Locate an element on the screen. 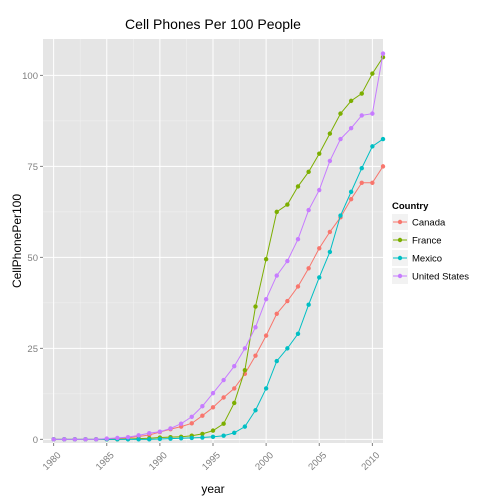 This screenshot has height=504, width=504. legend-item-france: France is located at coordinates (417, 240).